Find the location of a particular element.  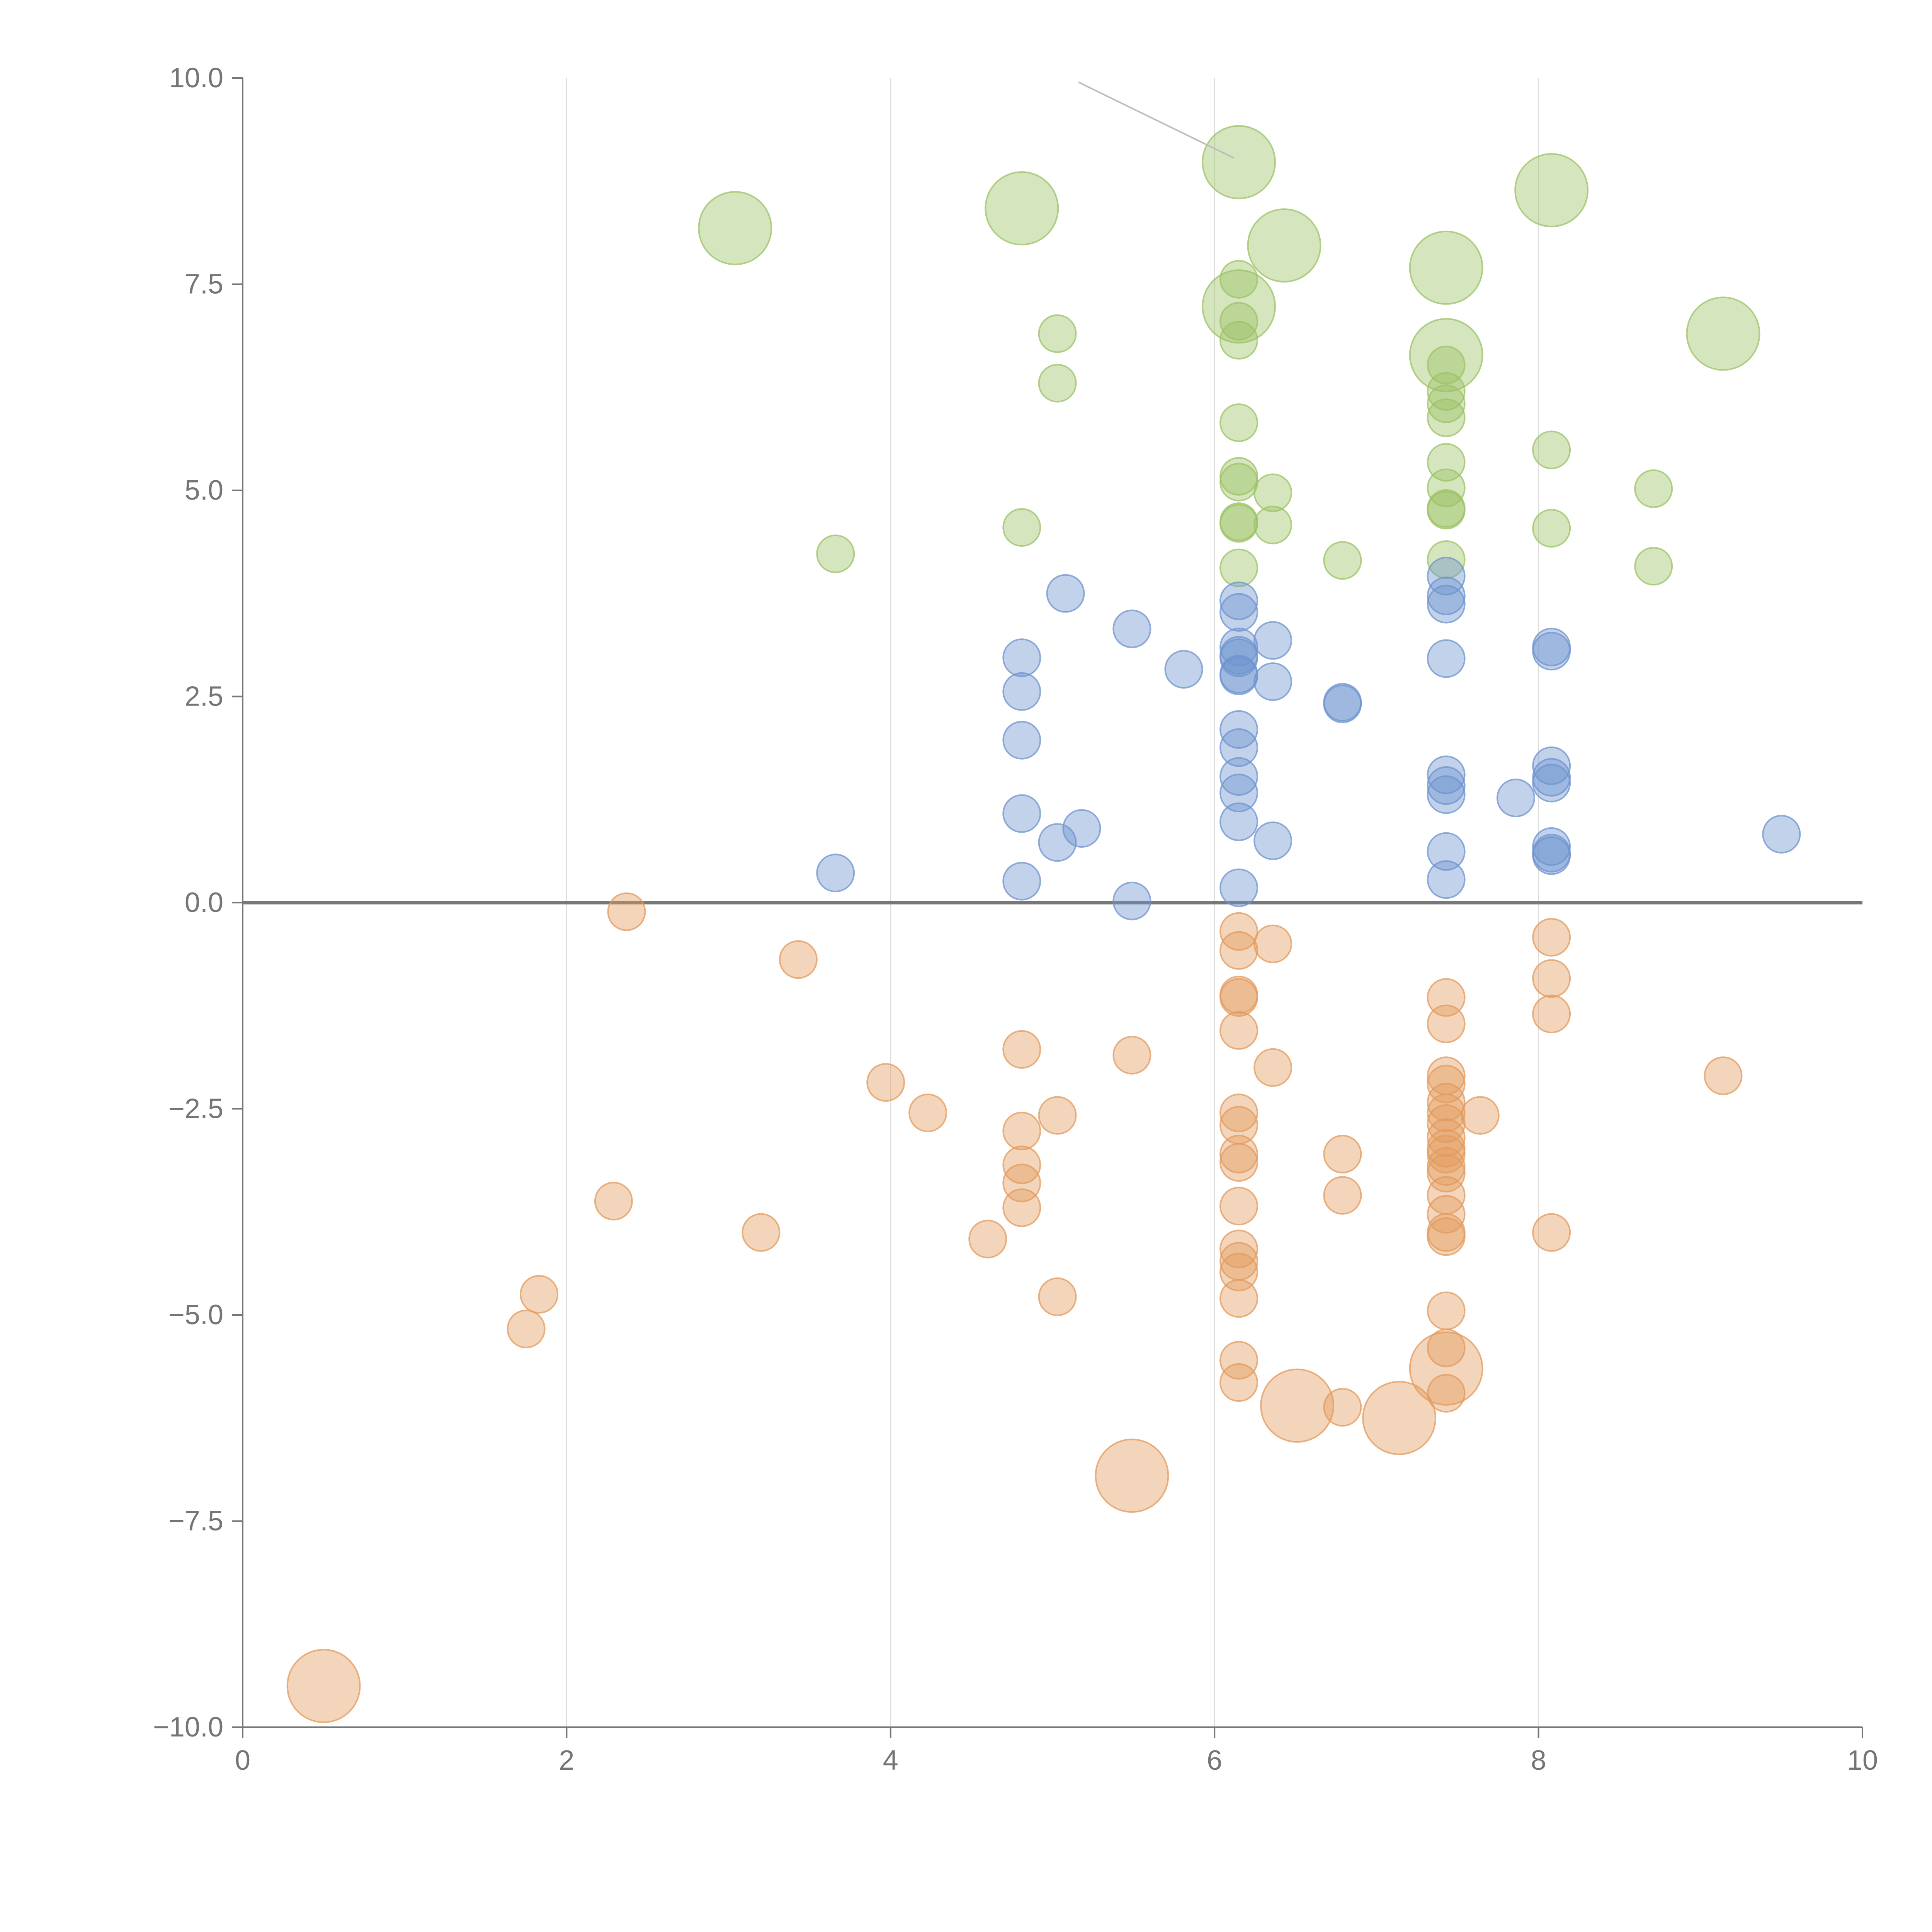

series-green is located at coordinates (1229, 356).